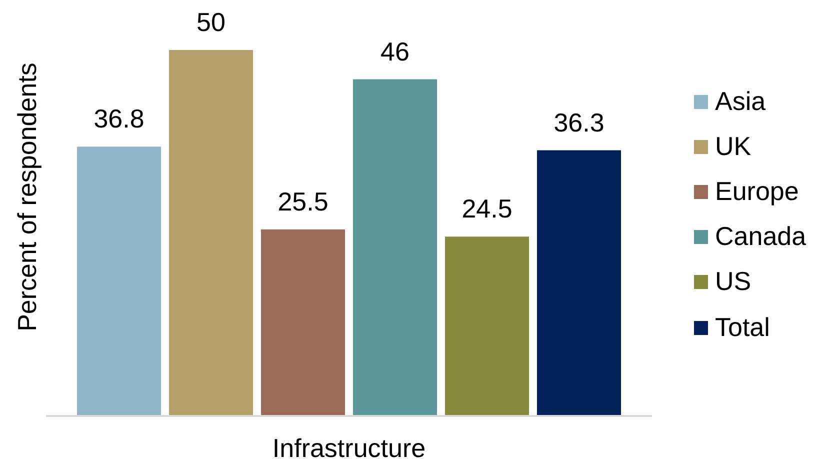 This screenshot has height=459, width=827. Describe the element at coordinates (760, 236) in the screenshot. I see `legend-label: Canada` at that location.